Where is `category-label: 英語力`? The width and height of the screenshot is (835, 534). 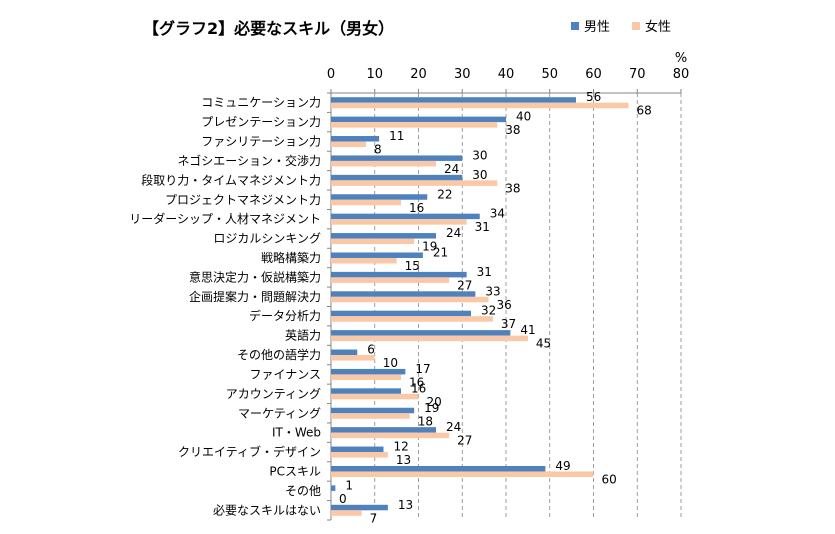
category-label: 英語力 is located at coordinates (303, 335).